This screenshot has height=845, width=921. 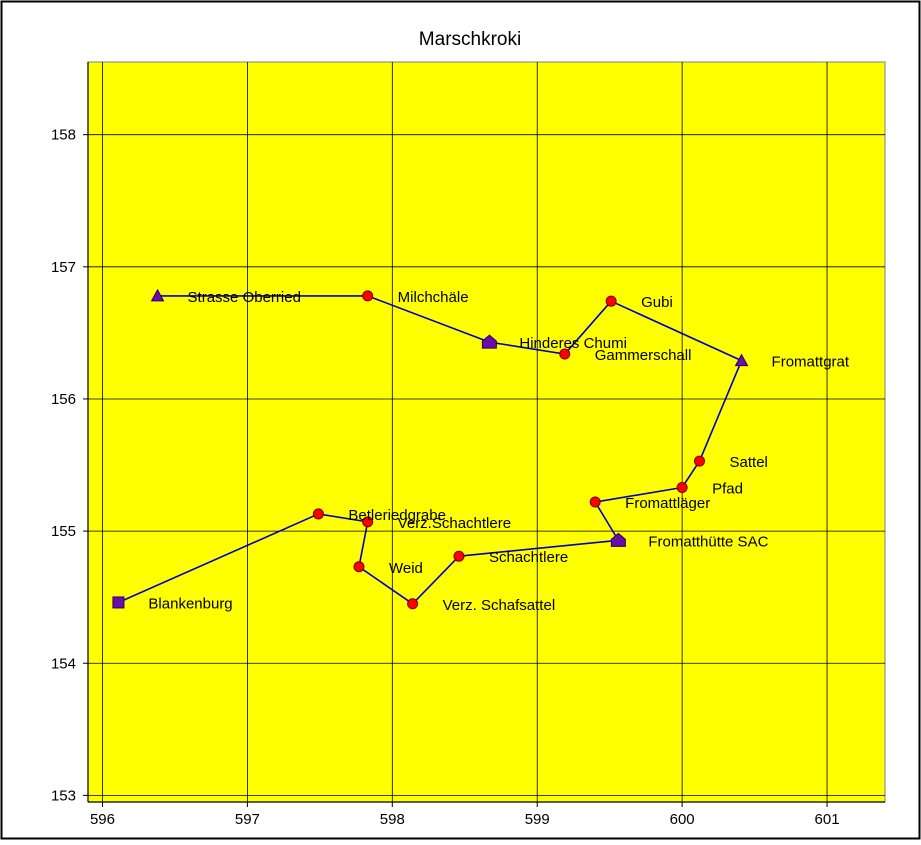 I want to click on point-label: Strasse Oberried, so click(x=244, y=297).